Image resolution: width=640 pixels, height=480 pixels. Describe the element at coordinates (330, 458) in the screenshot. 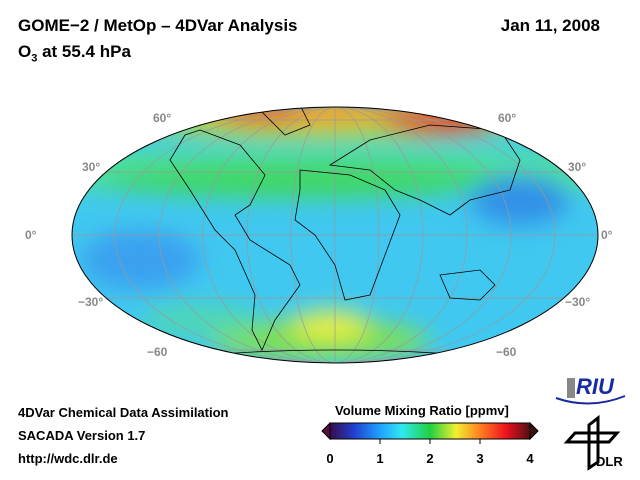

I see `colorbar-tick-0: 0` at that location.